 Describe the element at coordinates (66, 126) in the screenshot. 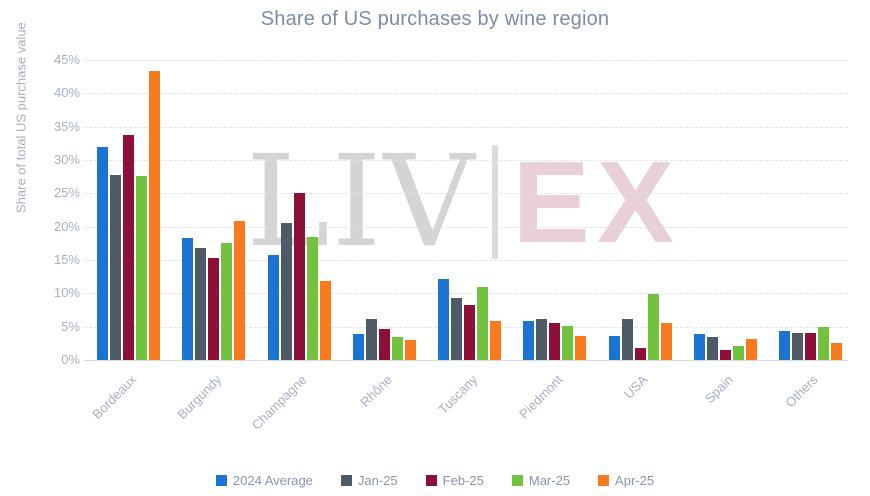

I see `y-tick-label: 35%` at that location.